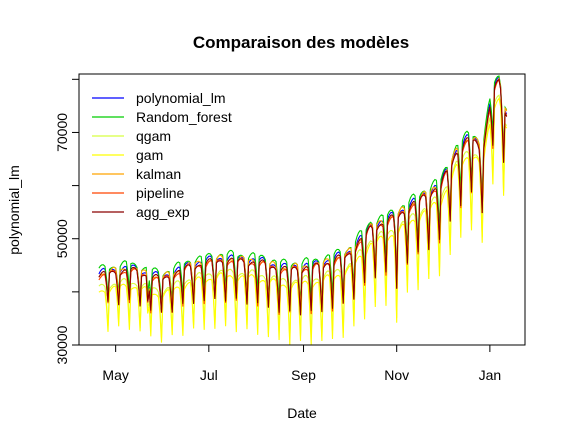  I want to click on x-tick-label: May, so click(115, 375).